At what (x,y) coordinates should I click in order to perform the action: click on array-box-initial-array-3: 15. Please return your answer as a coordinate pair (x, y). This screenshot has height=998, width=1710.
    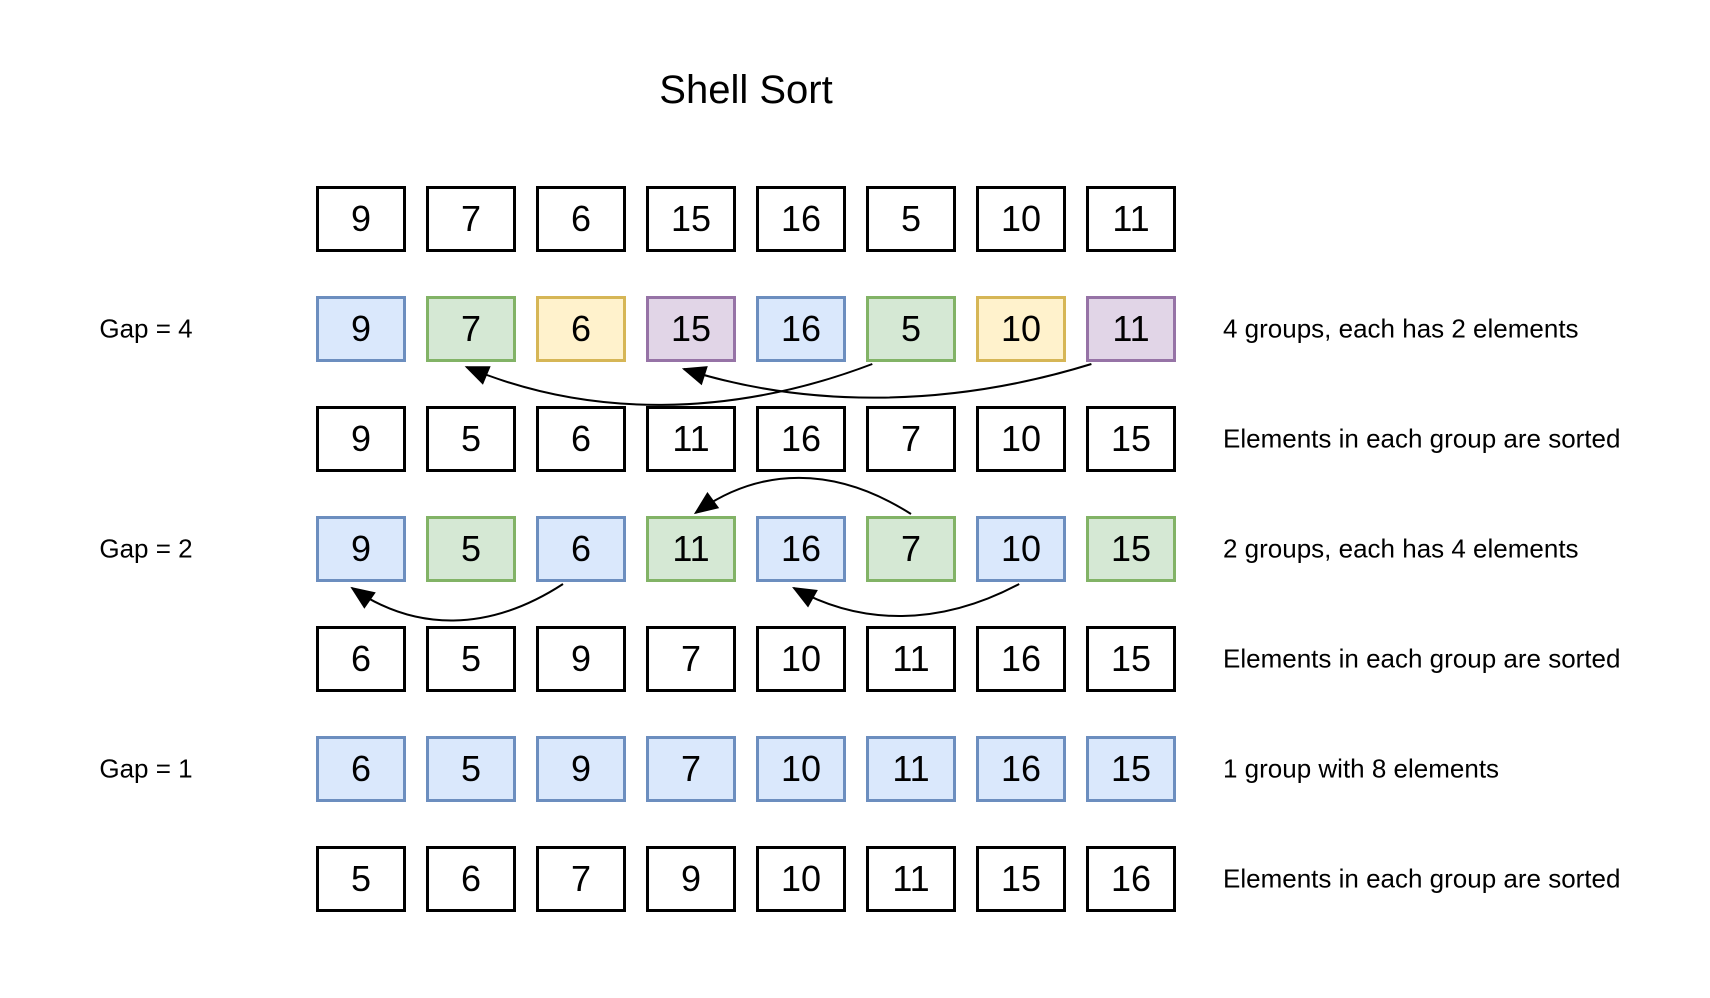
    Looking at the image, I should click on (691, 219).